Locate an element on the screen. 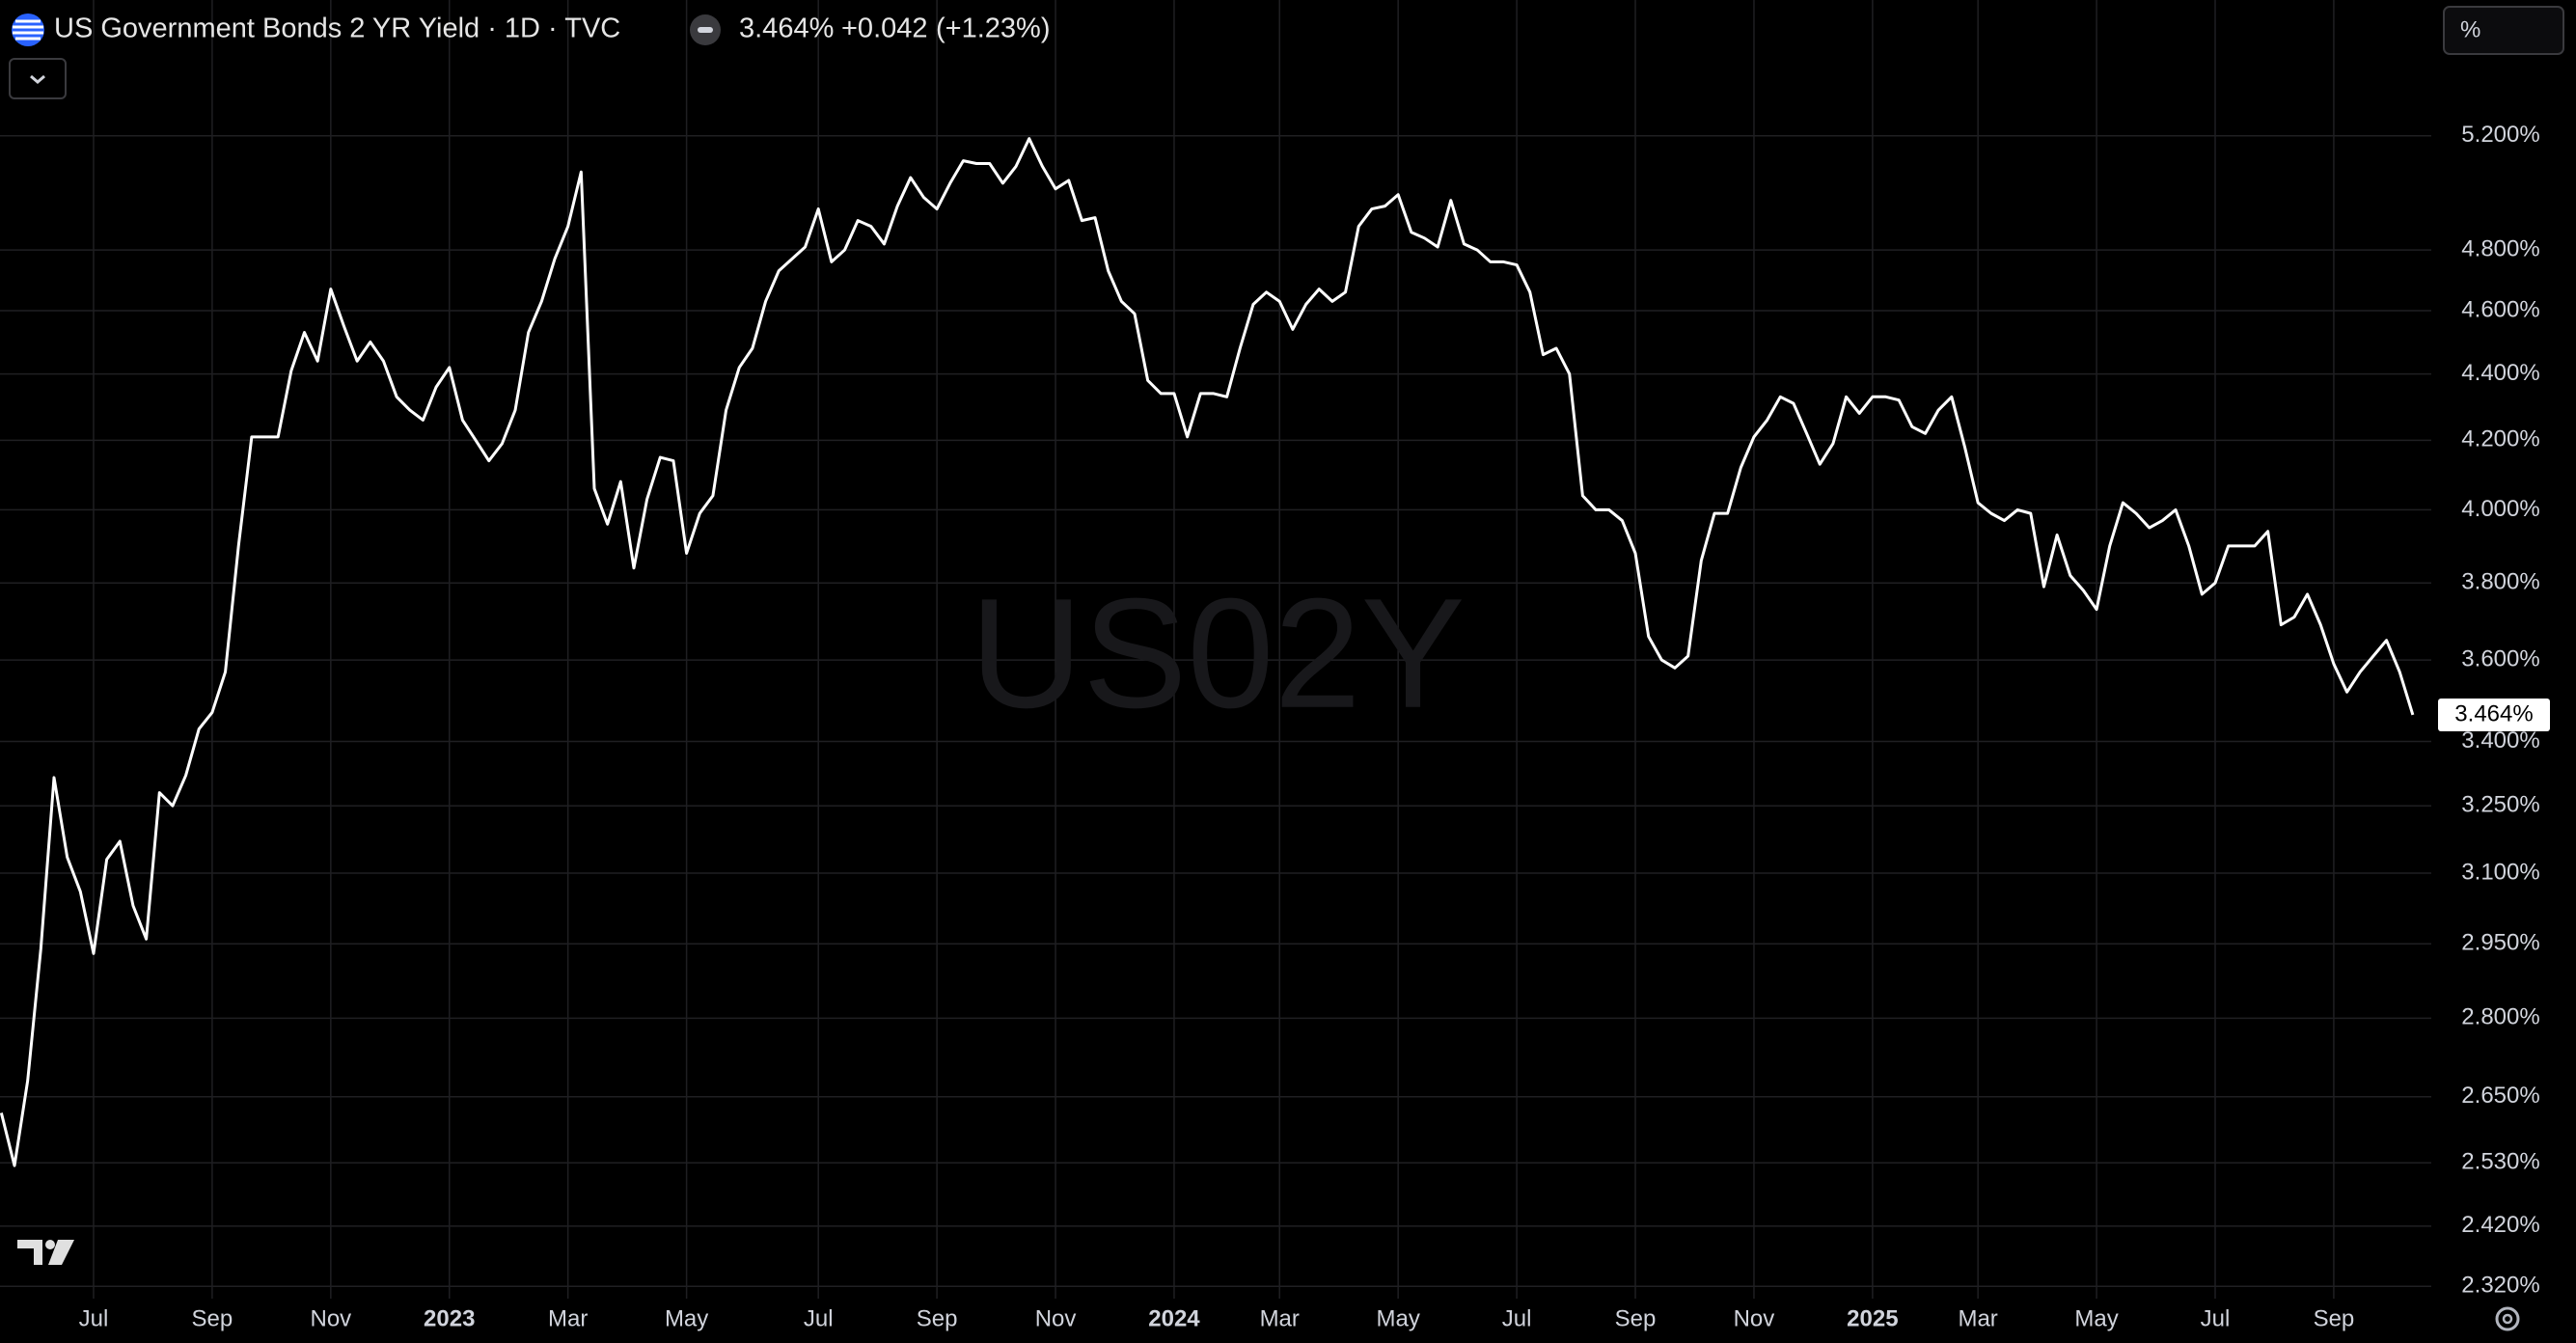 The width and height of the screenshot is (2576, 1343). y-tick-label: 2.800% is located at coordinates (2500, 1017).